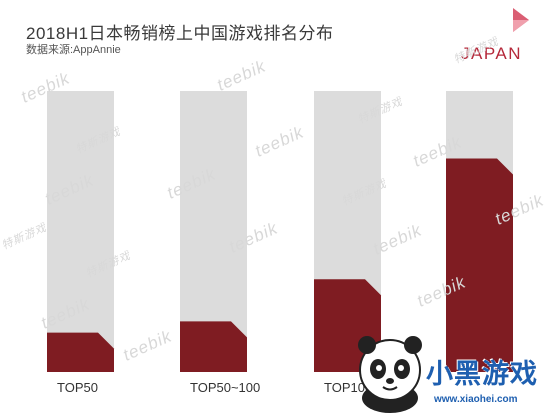 The width and height of the screenshot is (550, 415). Describe the element at coordinates (390, 374) in the screenshot. I see `panda-mascot-icon` at that location.